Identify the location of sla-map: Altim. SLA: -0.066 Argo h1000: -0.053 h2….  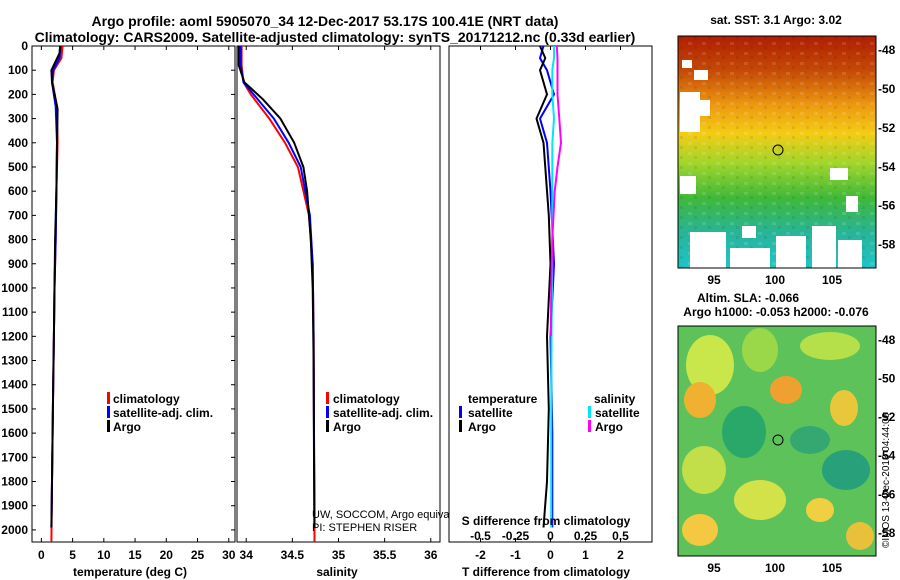
(786, 433).